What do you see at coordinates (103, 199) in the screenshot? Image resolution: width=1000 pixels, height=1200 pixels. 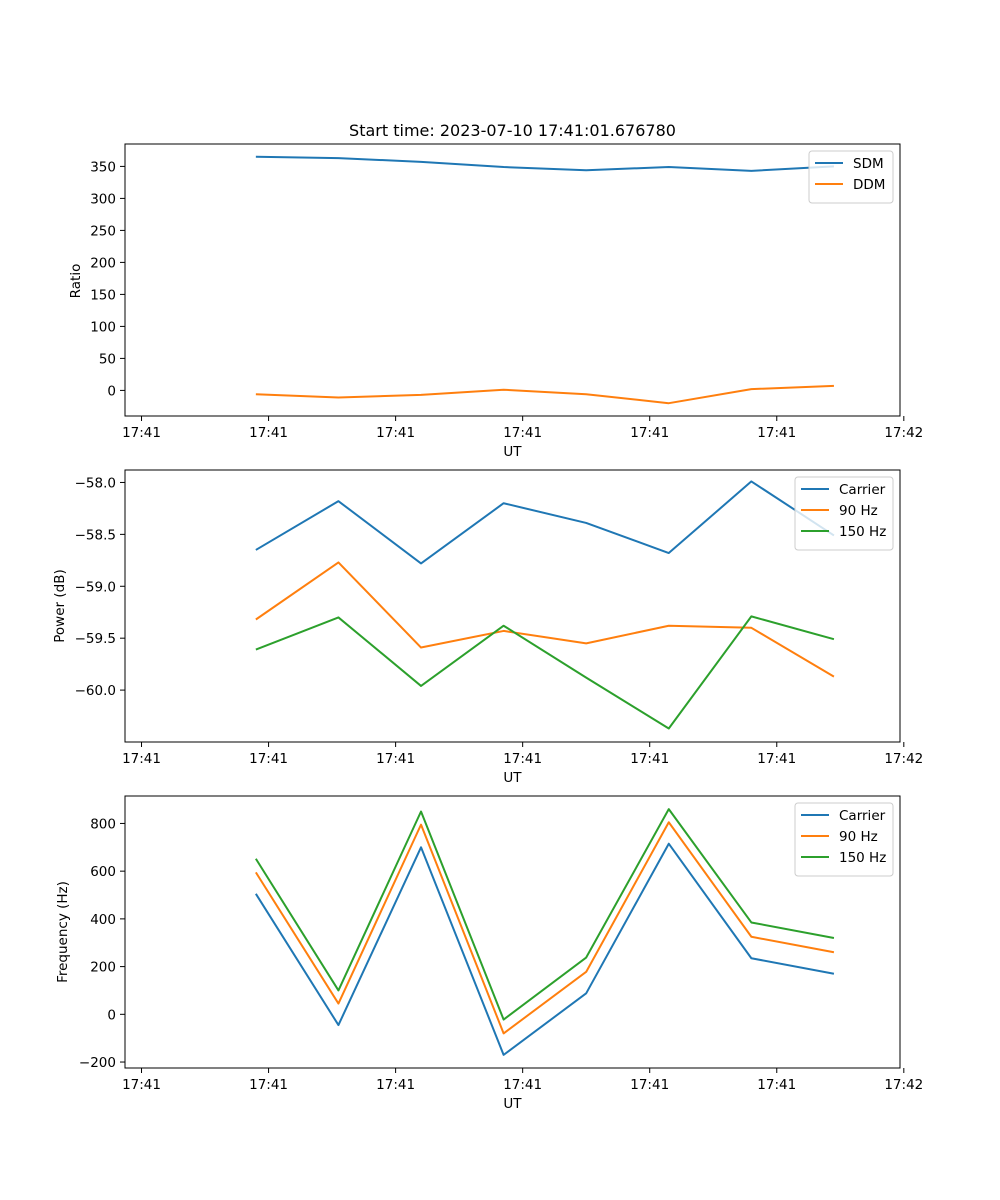 I see `y-tick-label: 300` at bounding box center [103, 199].